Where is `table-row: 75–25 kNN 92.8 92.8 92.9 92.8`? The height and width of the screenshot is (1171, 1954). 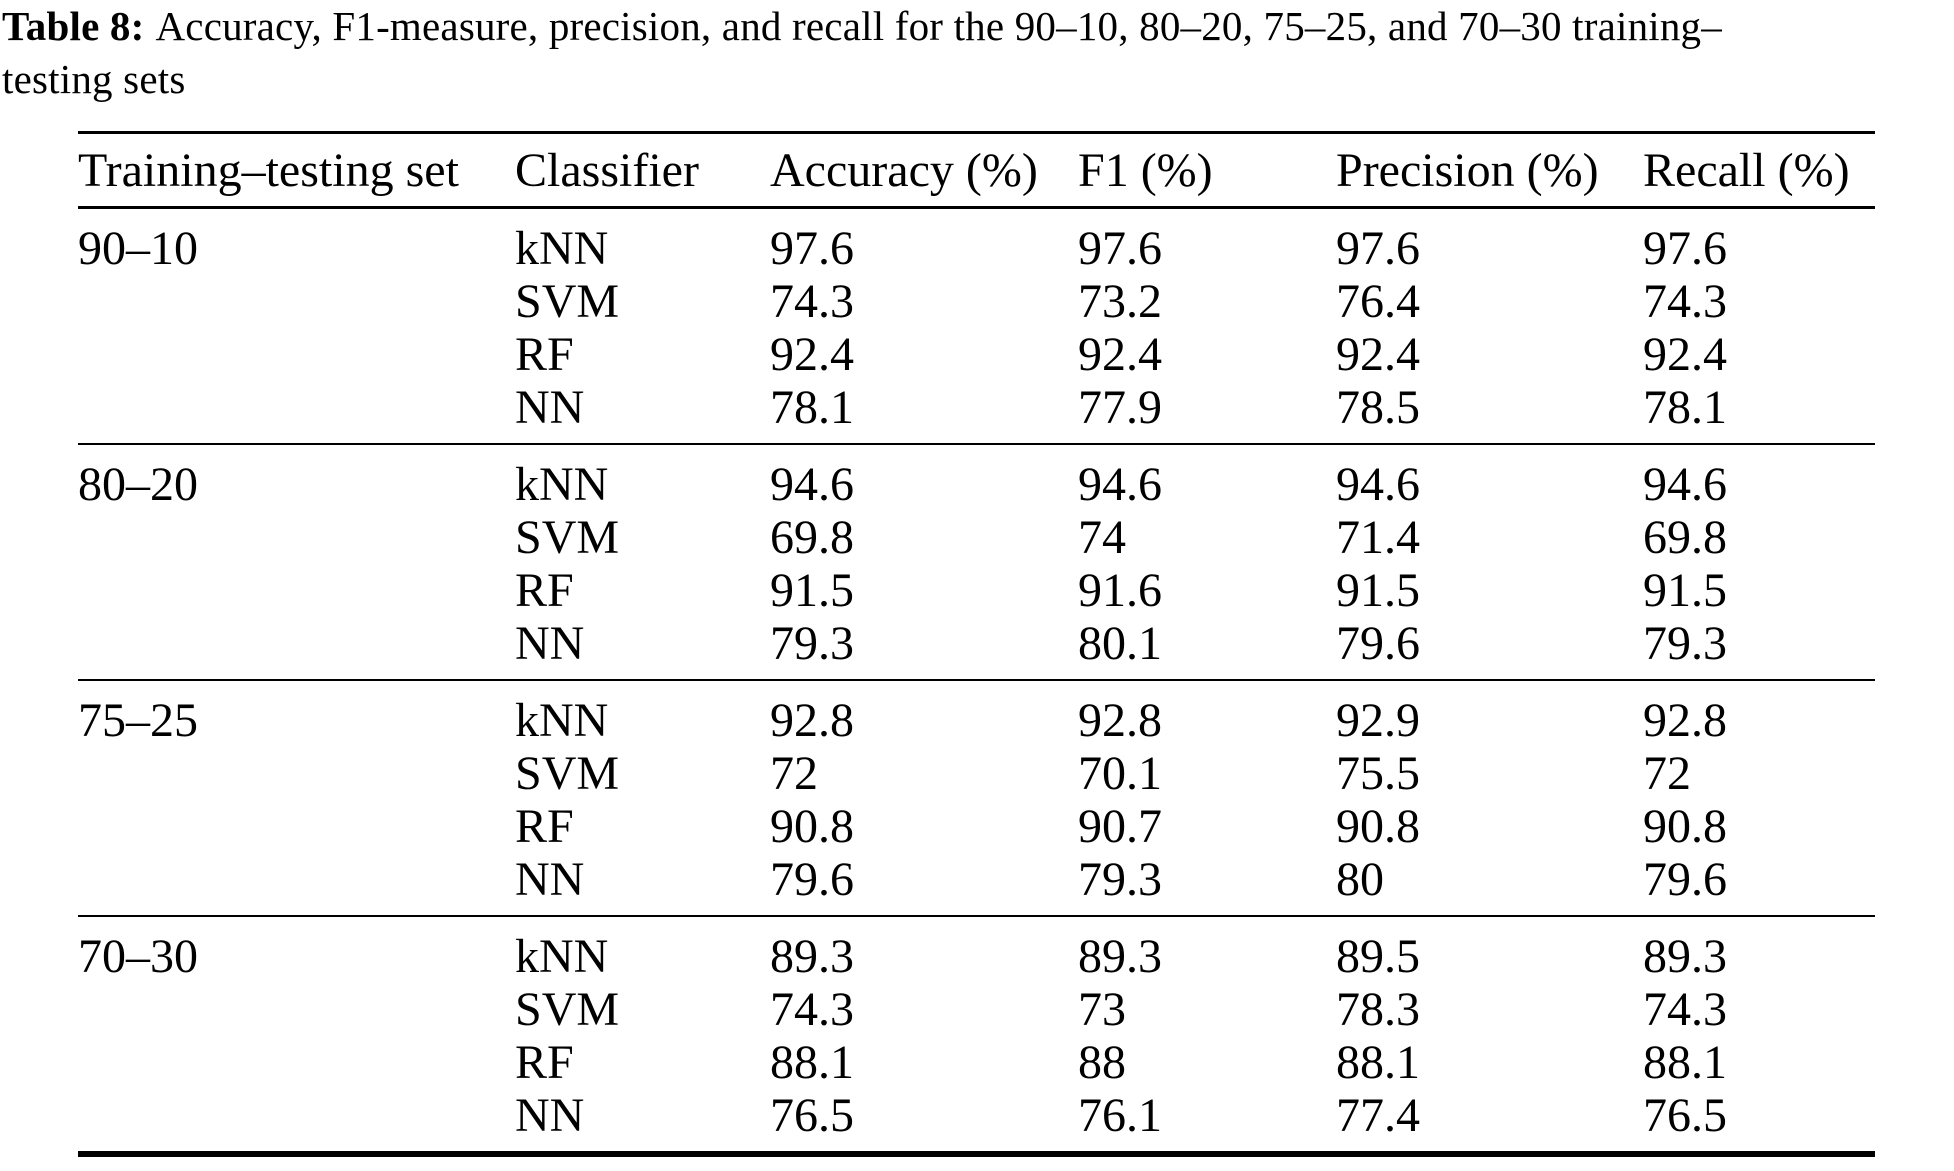
table-row: 75–25 kNN 92.8 92.8 92.9 92.8 is located at coordinates (976, 713).